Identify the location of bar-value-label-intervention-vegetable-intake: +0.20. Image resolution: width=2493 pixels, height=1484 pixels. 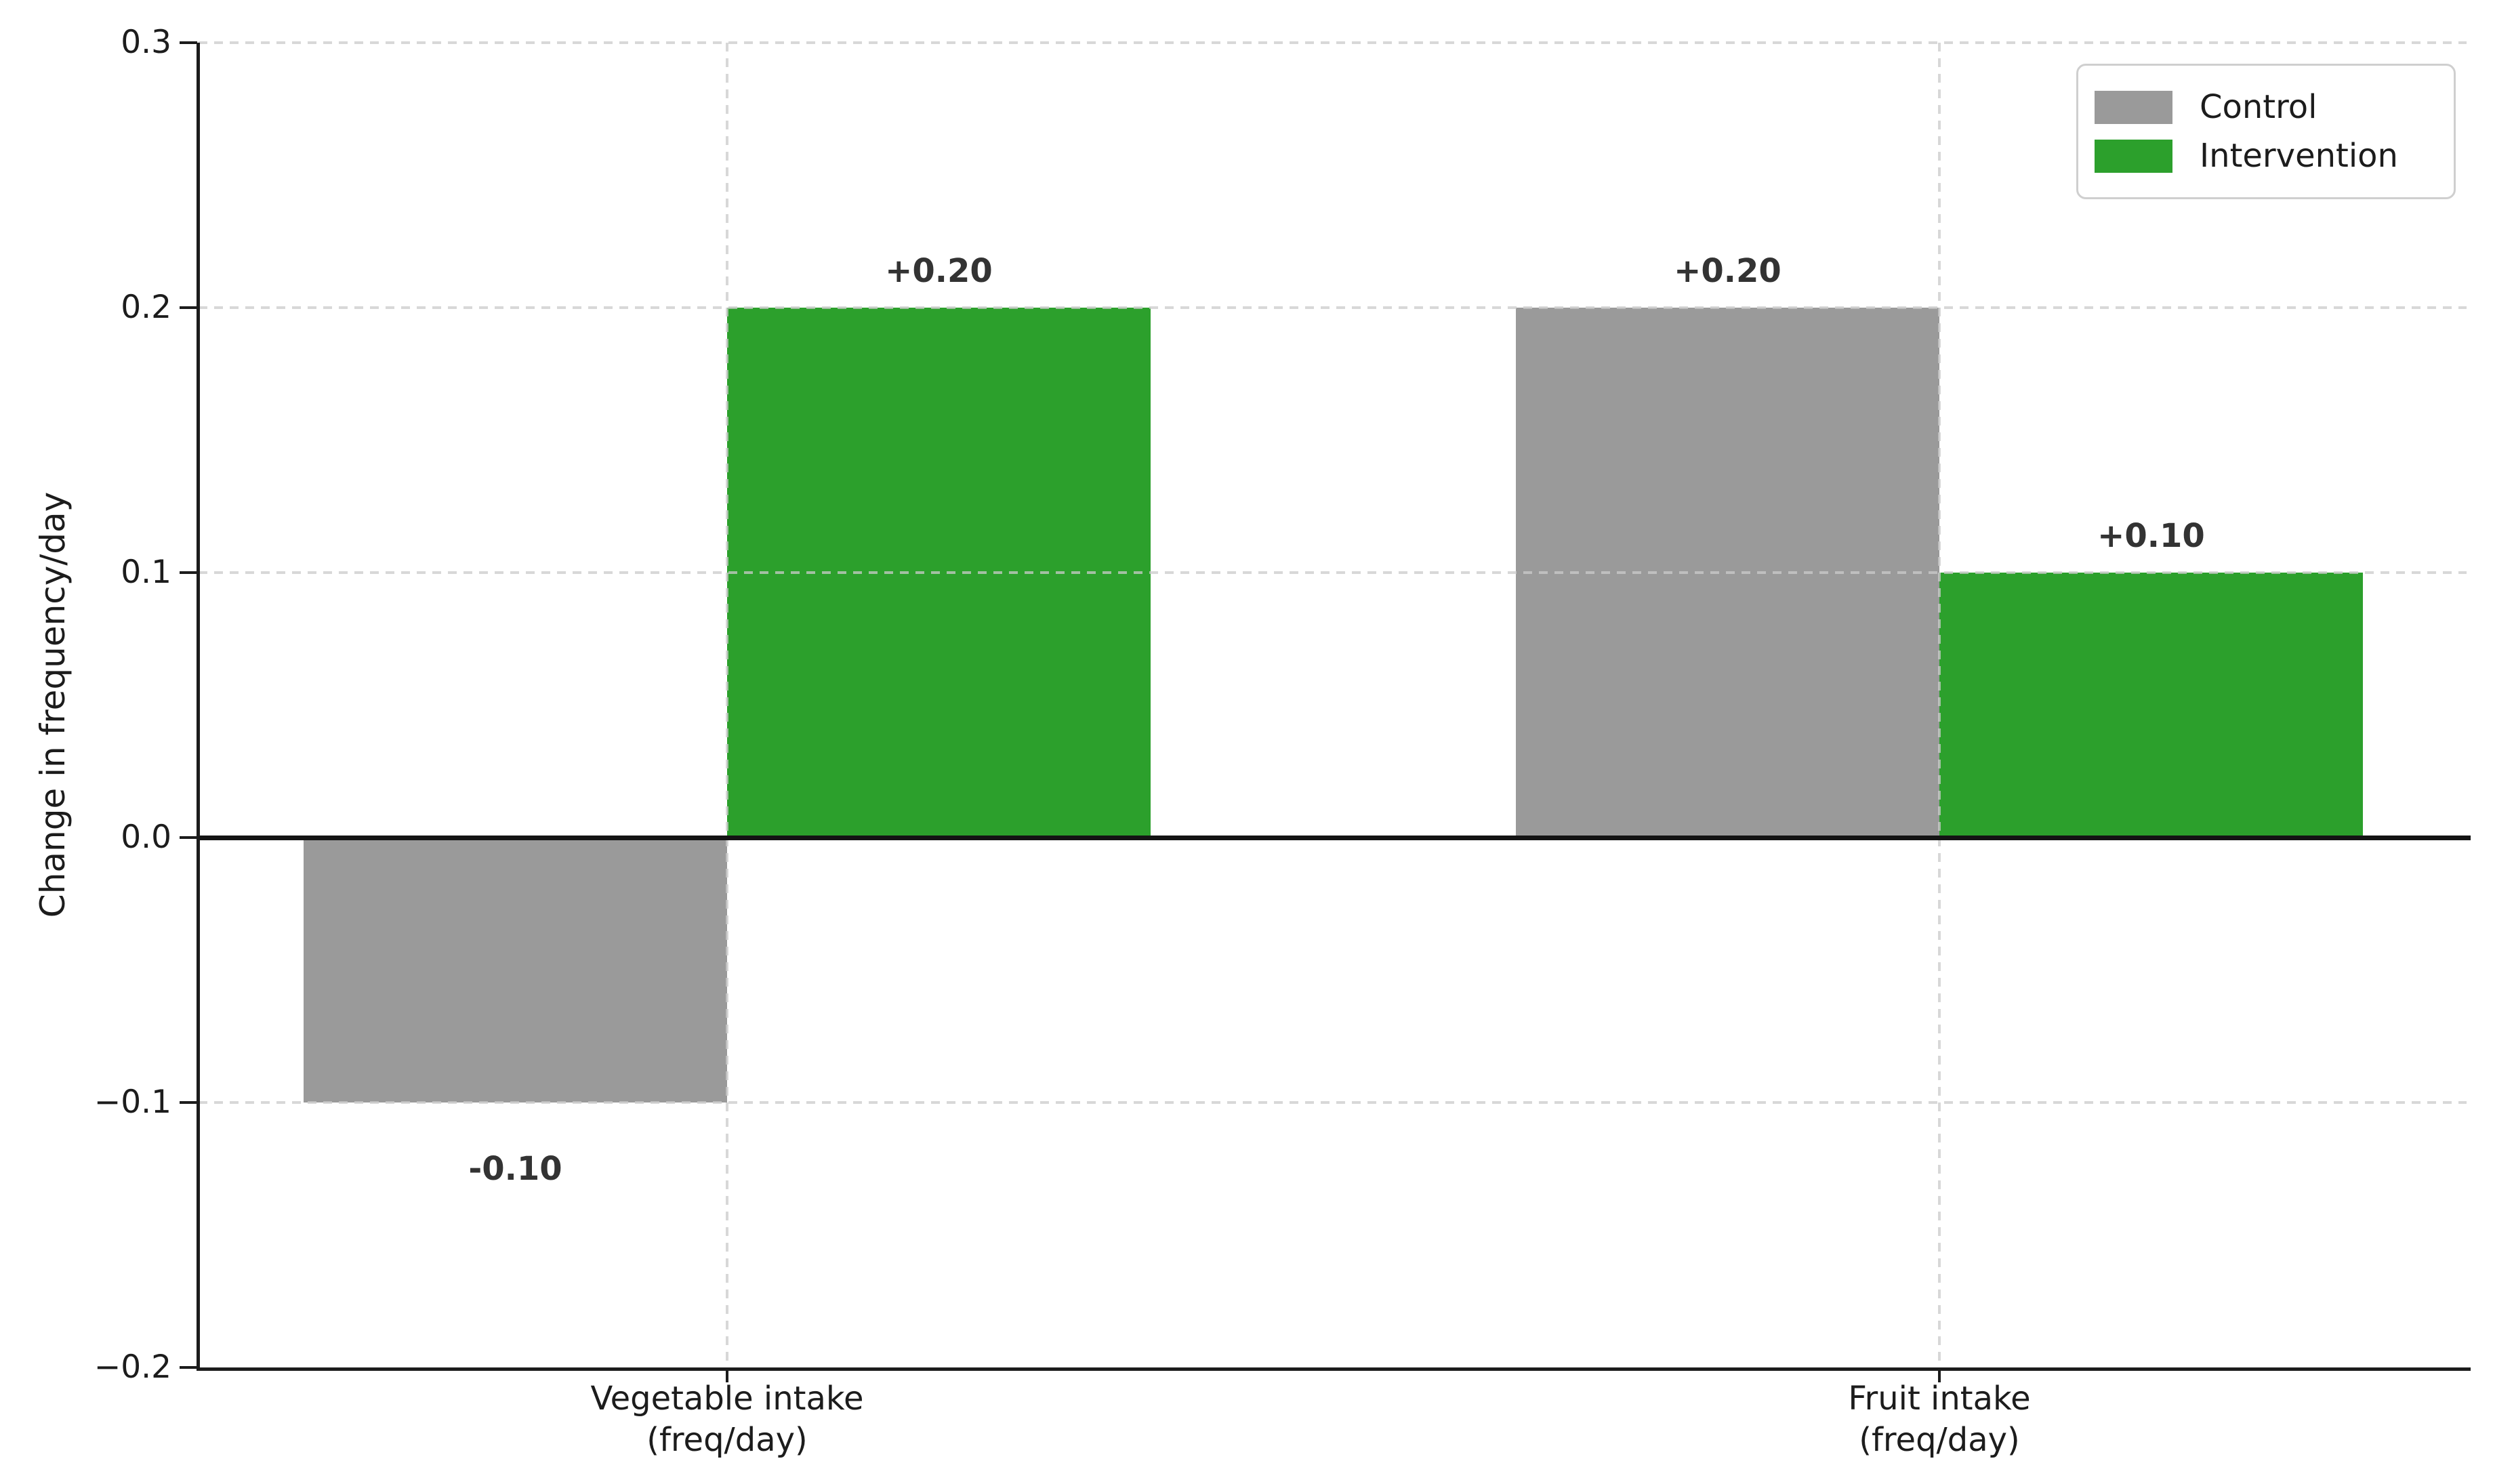
(939, 271).